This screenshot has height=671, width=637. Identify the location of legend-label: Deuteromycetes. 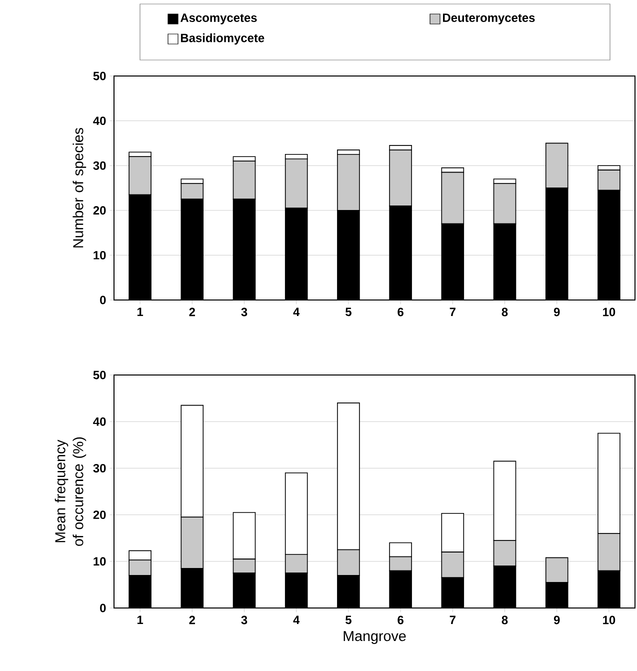
(489, 19).